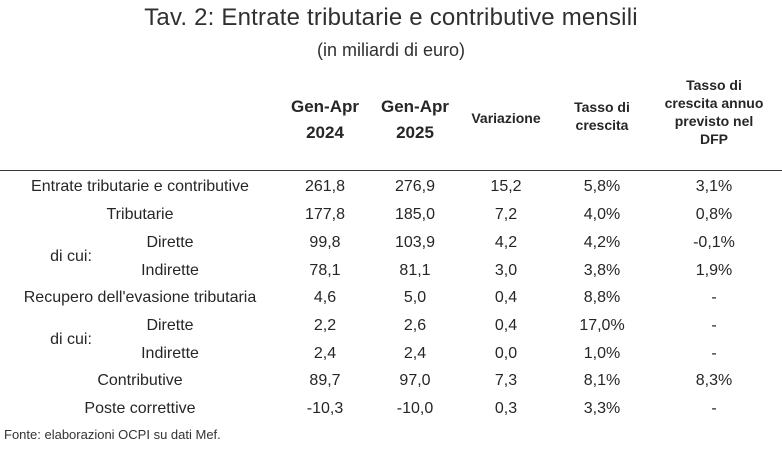 The image size is (782, 450). Describe the element at coordinates (602, 125) in the screenshot. I see `header-line: crescita` at that location.